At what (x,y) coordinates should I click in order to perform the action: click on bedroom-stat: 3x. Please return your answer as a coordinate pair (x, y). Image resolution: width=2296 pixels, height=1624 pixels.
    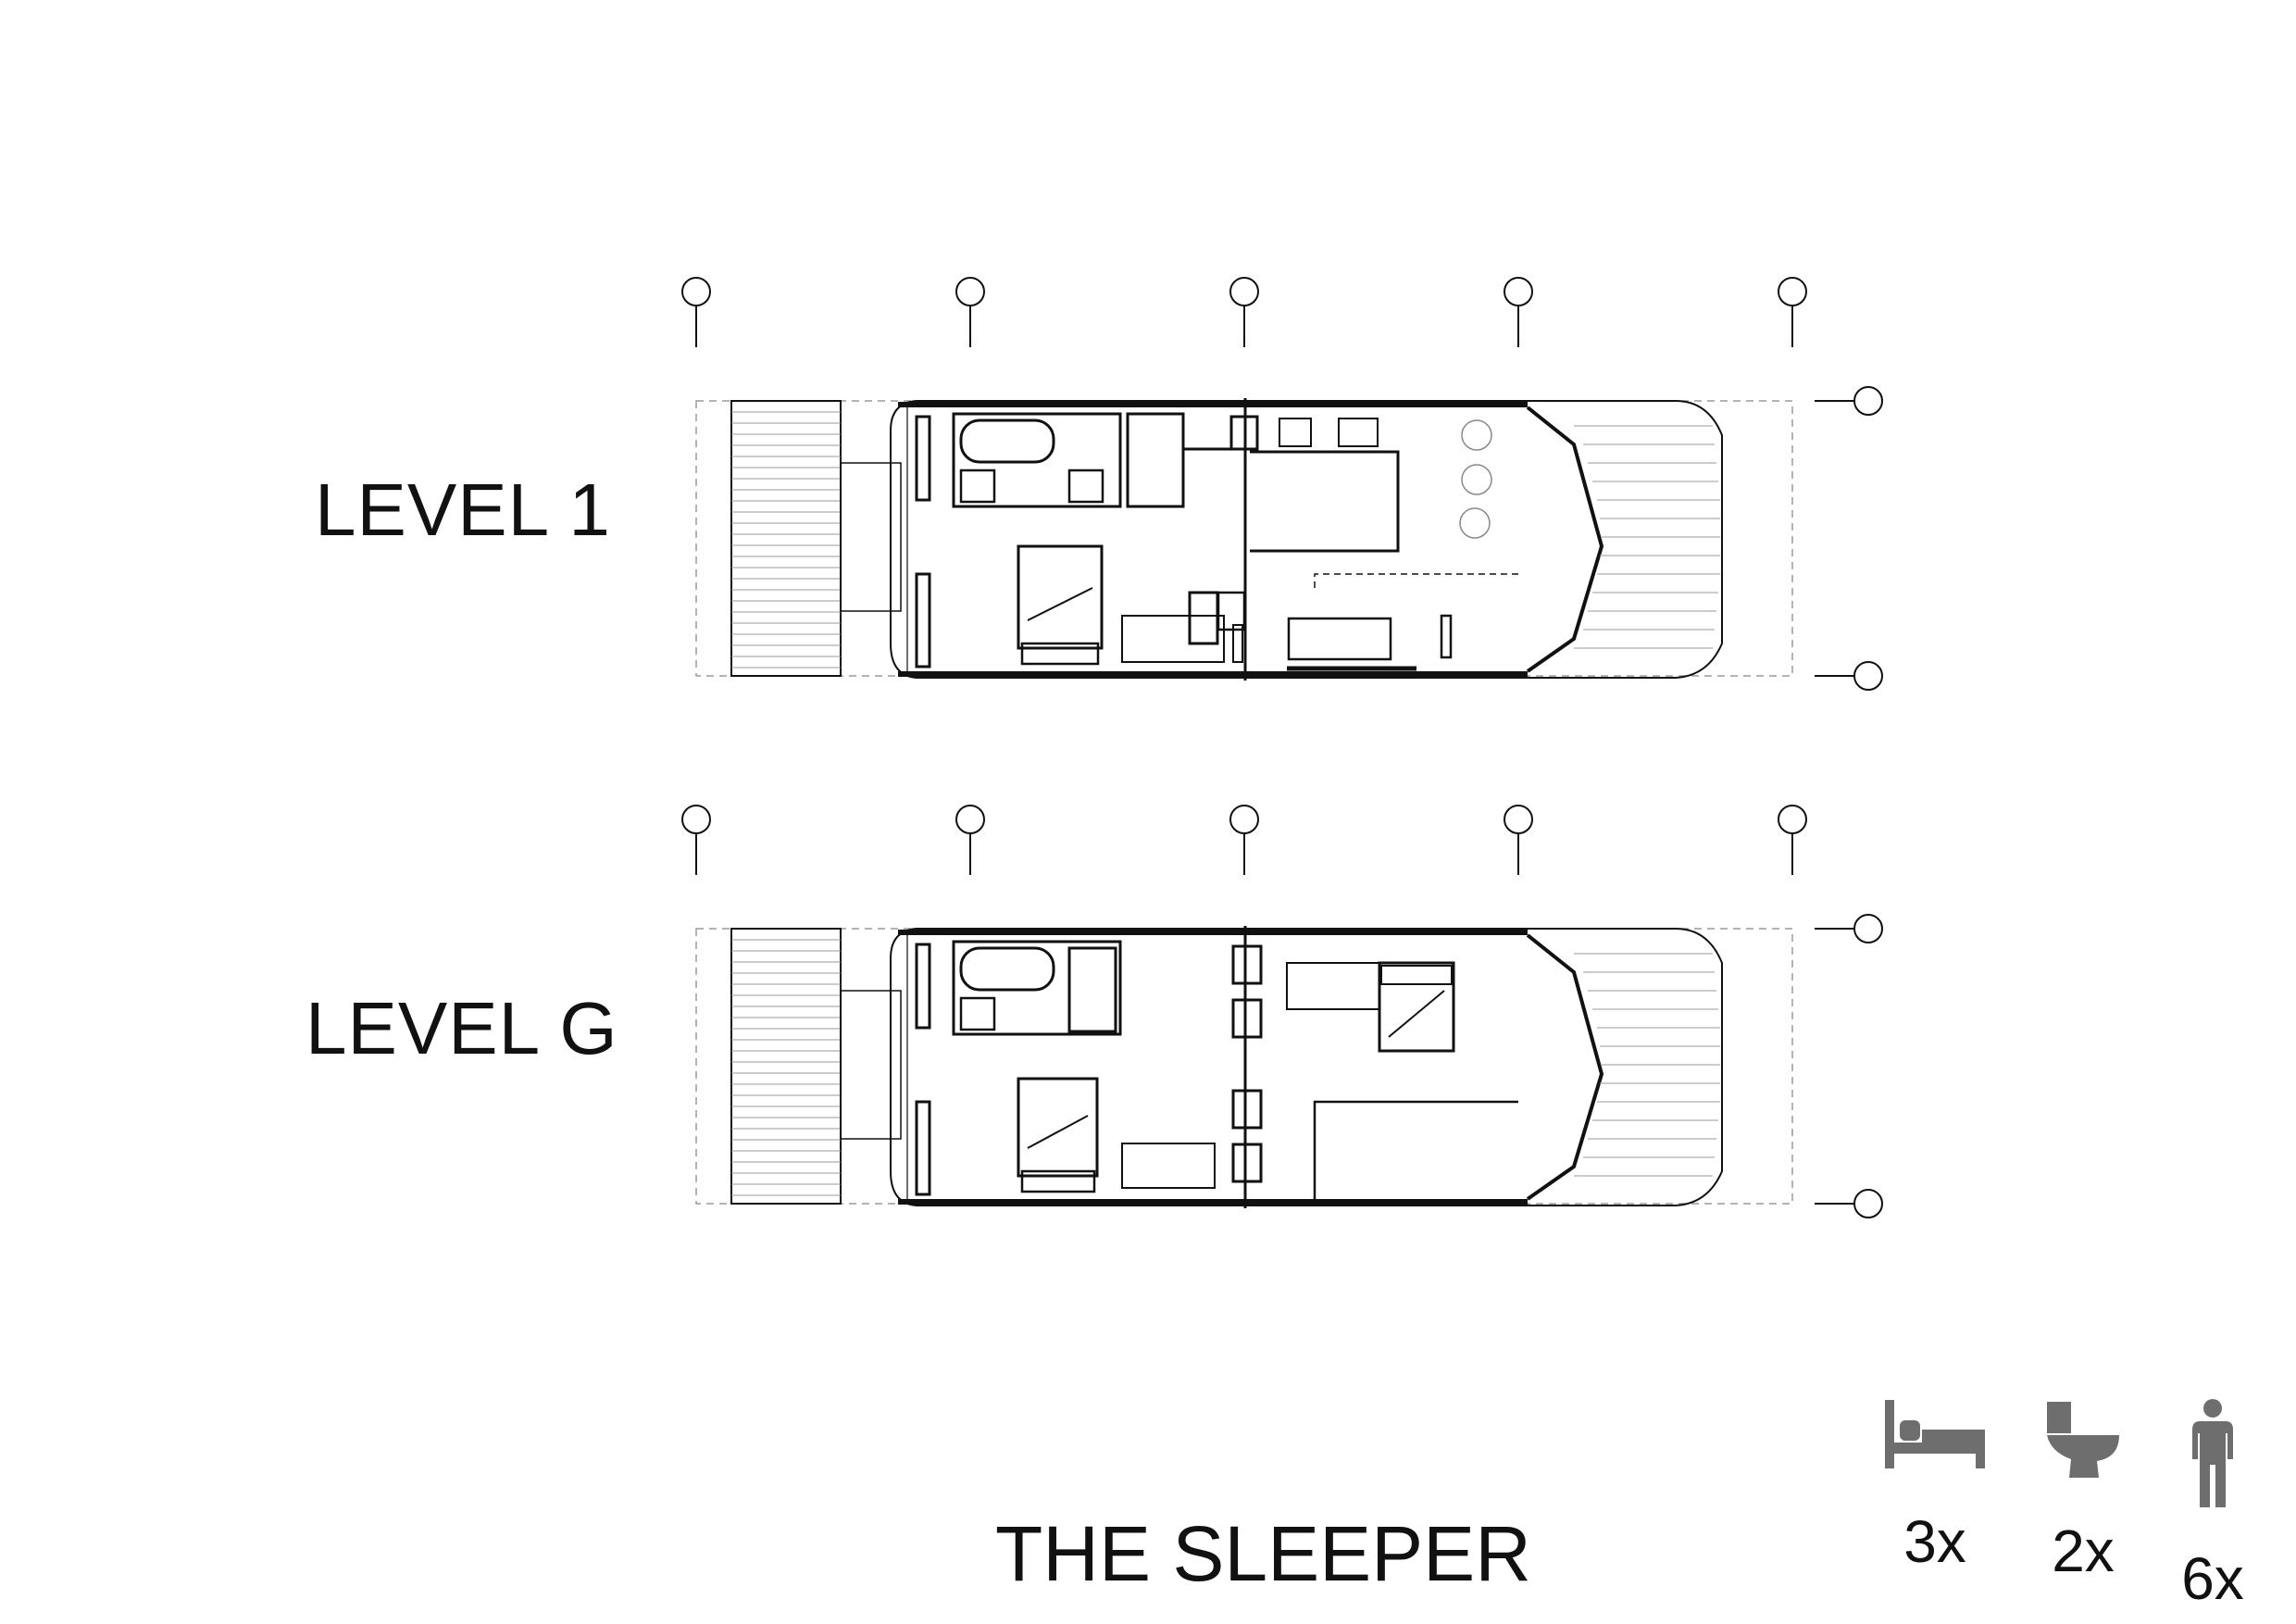
    Looking at the image, I should click on (1935, 1487).